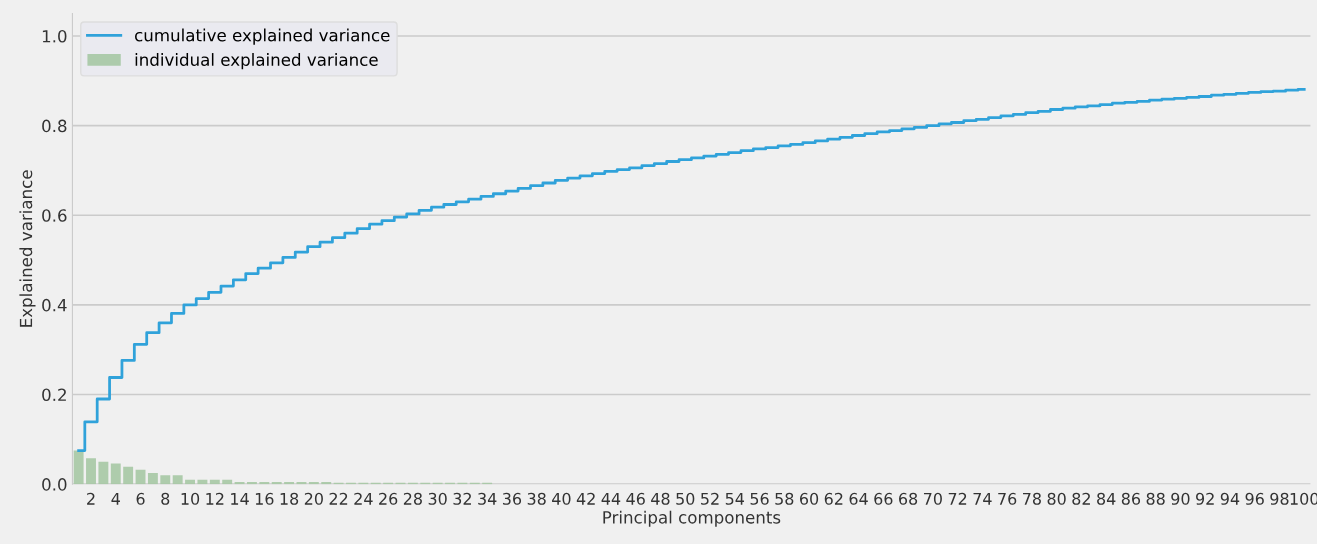 This screenshot has width=1317, height=544. Describe the element at coordinates (1155, 498) in the screenshot. I see `x-tick-label: 88` at that location.